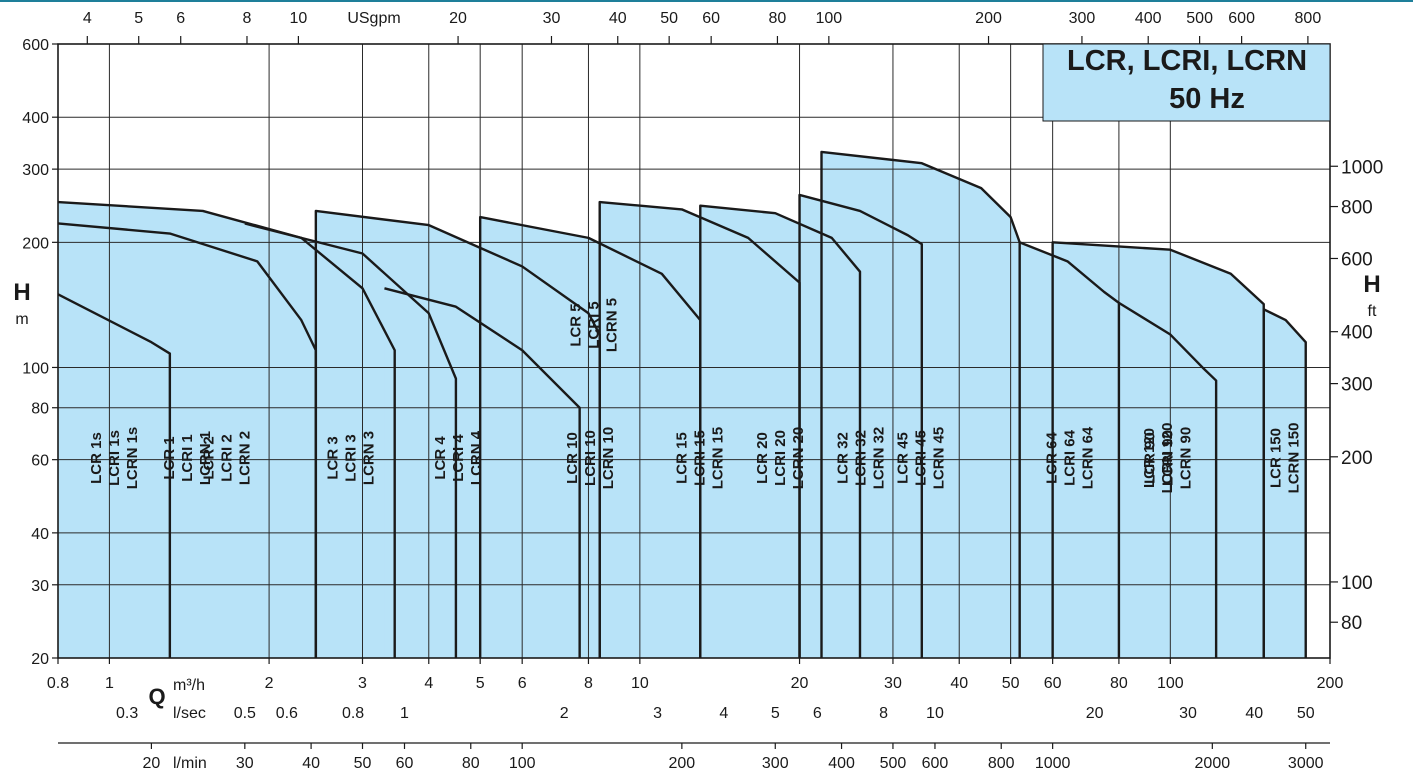  What do you see at coordinates (879, 458) in the screenshot?
I see `series-10-label-3: LCRN 32` at bounding box center [879, 458].